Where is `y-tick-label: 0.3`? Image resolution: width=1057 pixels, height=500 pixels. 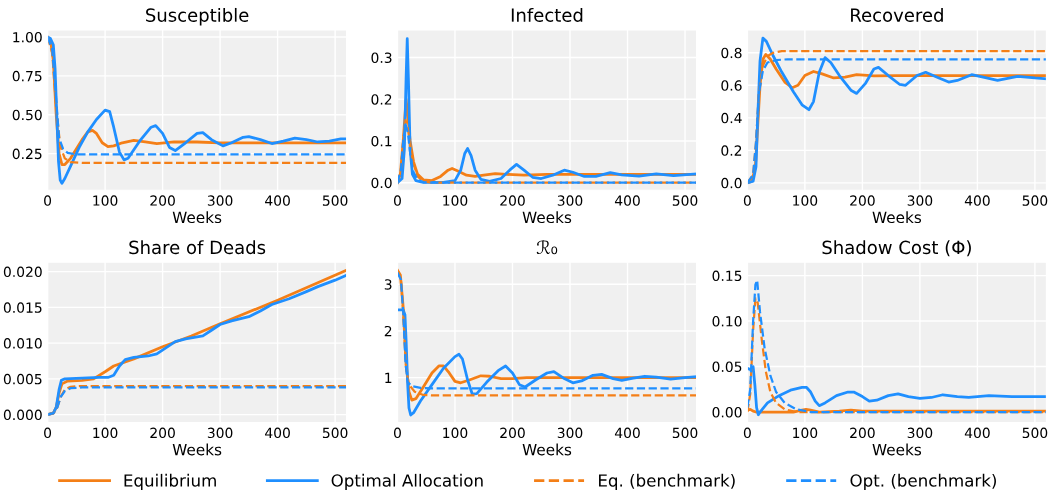
y-tick-label: 0.3 is located at coordinates (381, 58).